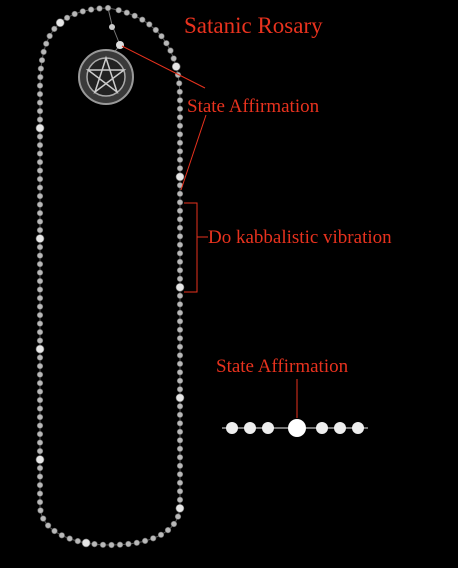  Describe the element at coordinates (297, 428) in the screenshot. I see `legend-large-bead` at that location.